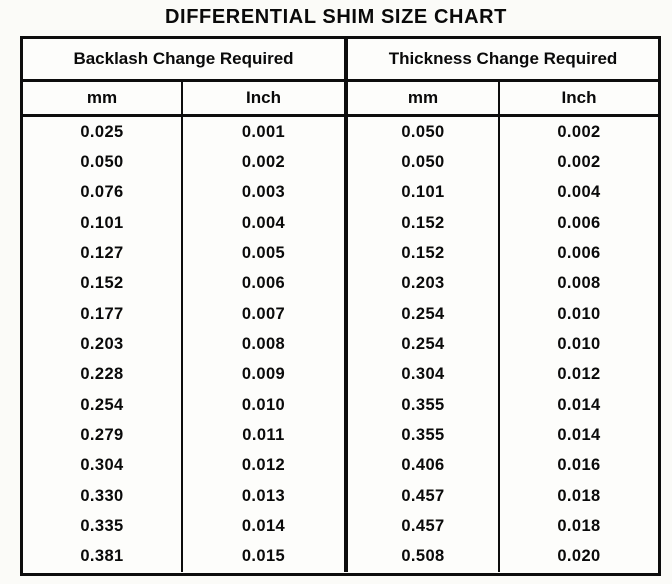 The width and height of the screenshot is (672, 584). I want to click on cell-backlash-mm: 0.335, so click(103, 526).